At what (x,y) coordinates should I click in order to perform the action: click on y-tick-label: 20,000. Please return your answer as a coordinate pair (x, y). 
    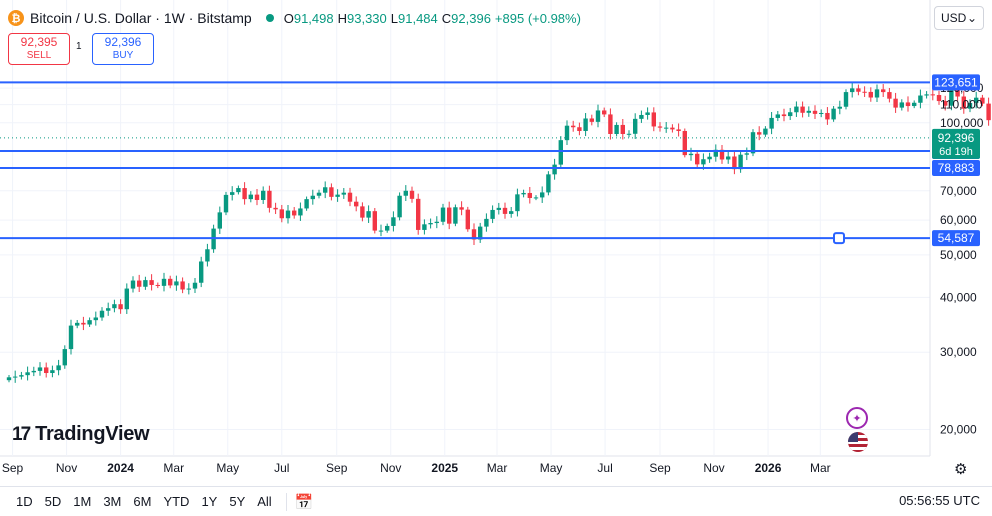
    Looking at the image, I should click on (958, 429).